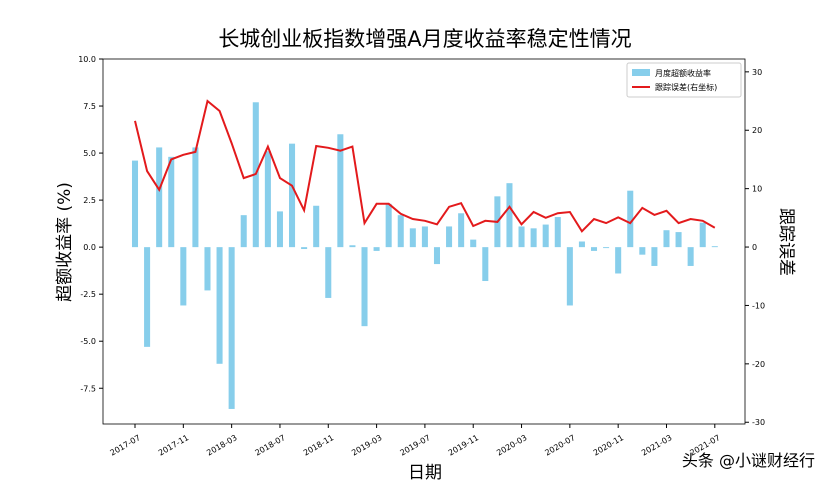 The width and height of the screenshot is (830, 486). I want to click on legend-box, so click(684, 80).